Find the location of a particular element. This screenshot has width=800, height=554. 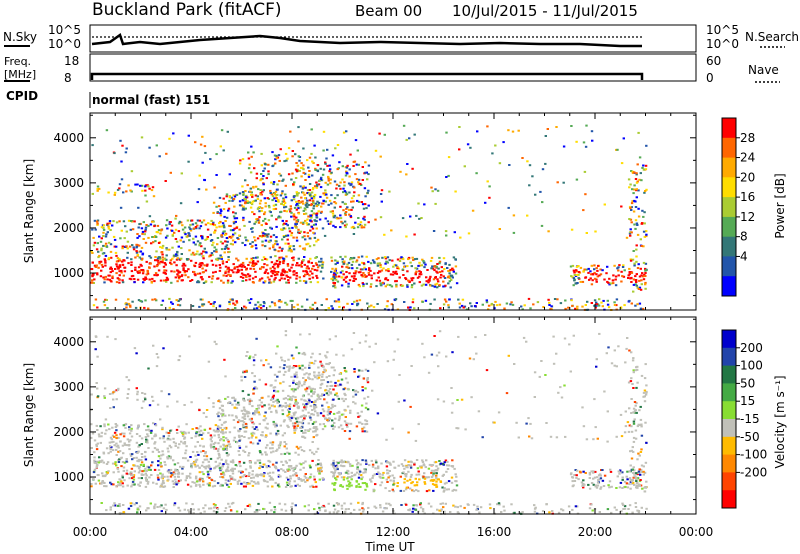

freq-right-tick: 0 is located at coordinates (710, 78).